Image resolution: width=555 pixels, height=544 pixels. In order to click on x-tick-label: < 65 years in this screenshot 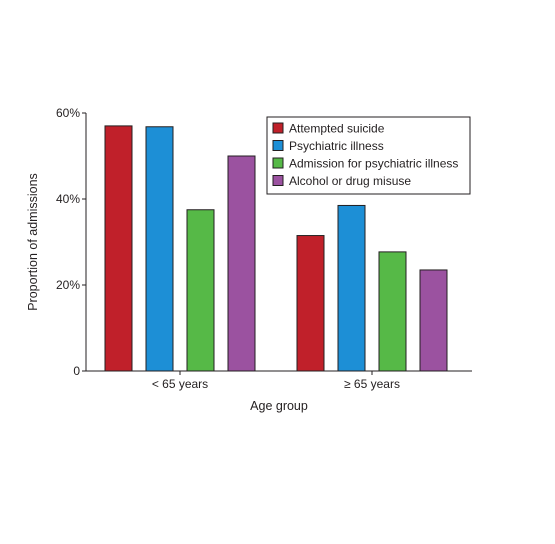, I will do `click(180, 384)`.